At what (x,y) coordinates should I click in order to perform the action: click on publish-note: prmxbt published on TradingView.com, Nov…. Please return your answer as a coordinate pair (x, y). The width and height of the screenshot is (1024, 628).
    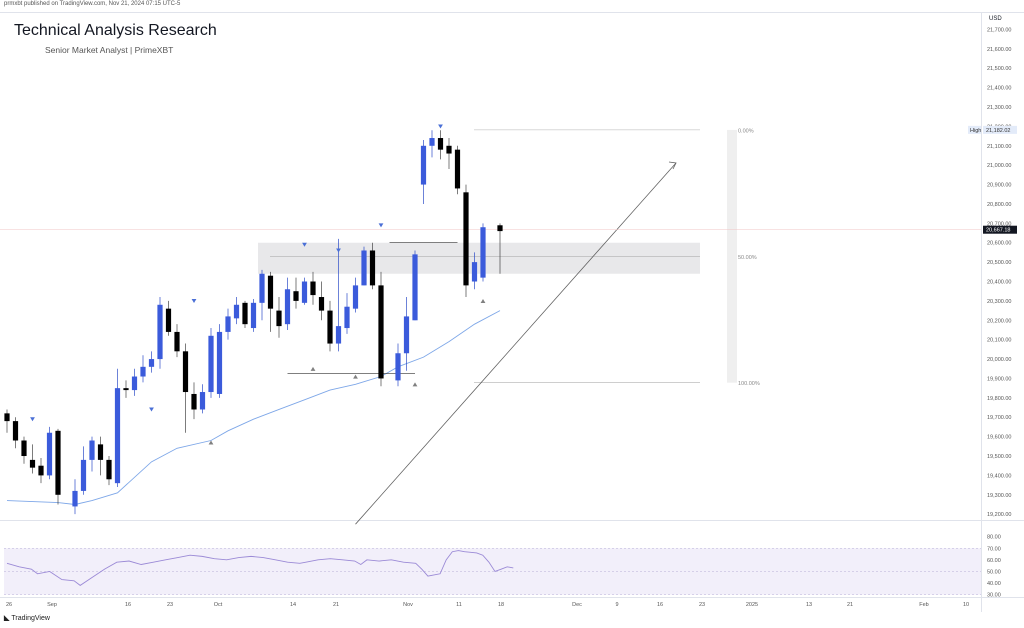
    Looking at the image, I should click on (92, 4).